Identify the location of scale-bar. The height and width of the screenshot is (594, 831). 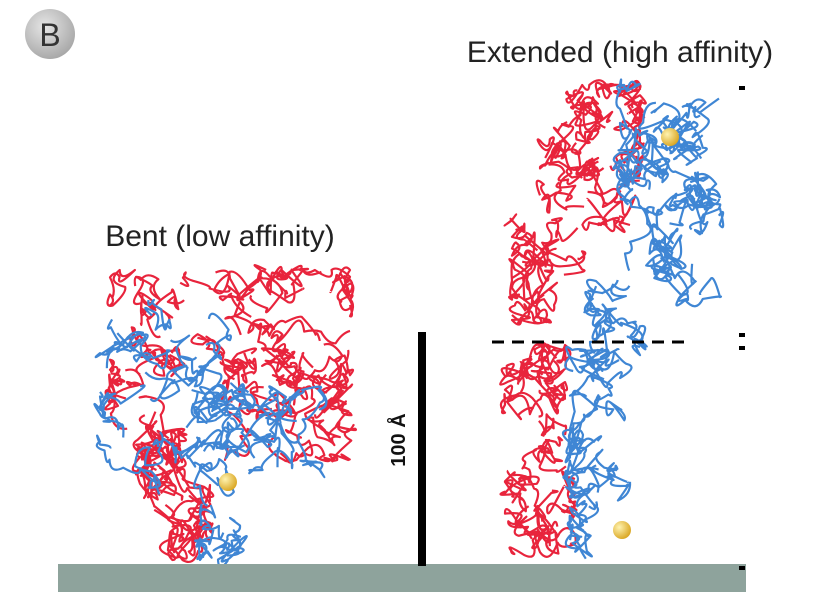
(422, 449).